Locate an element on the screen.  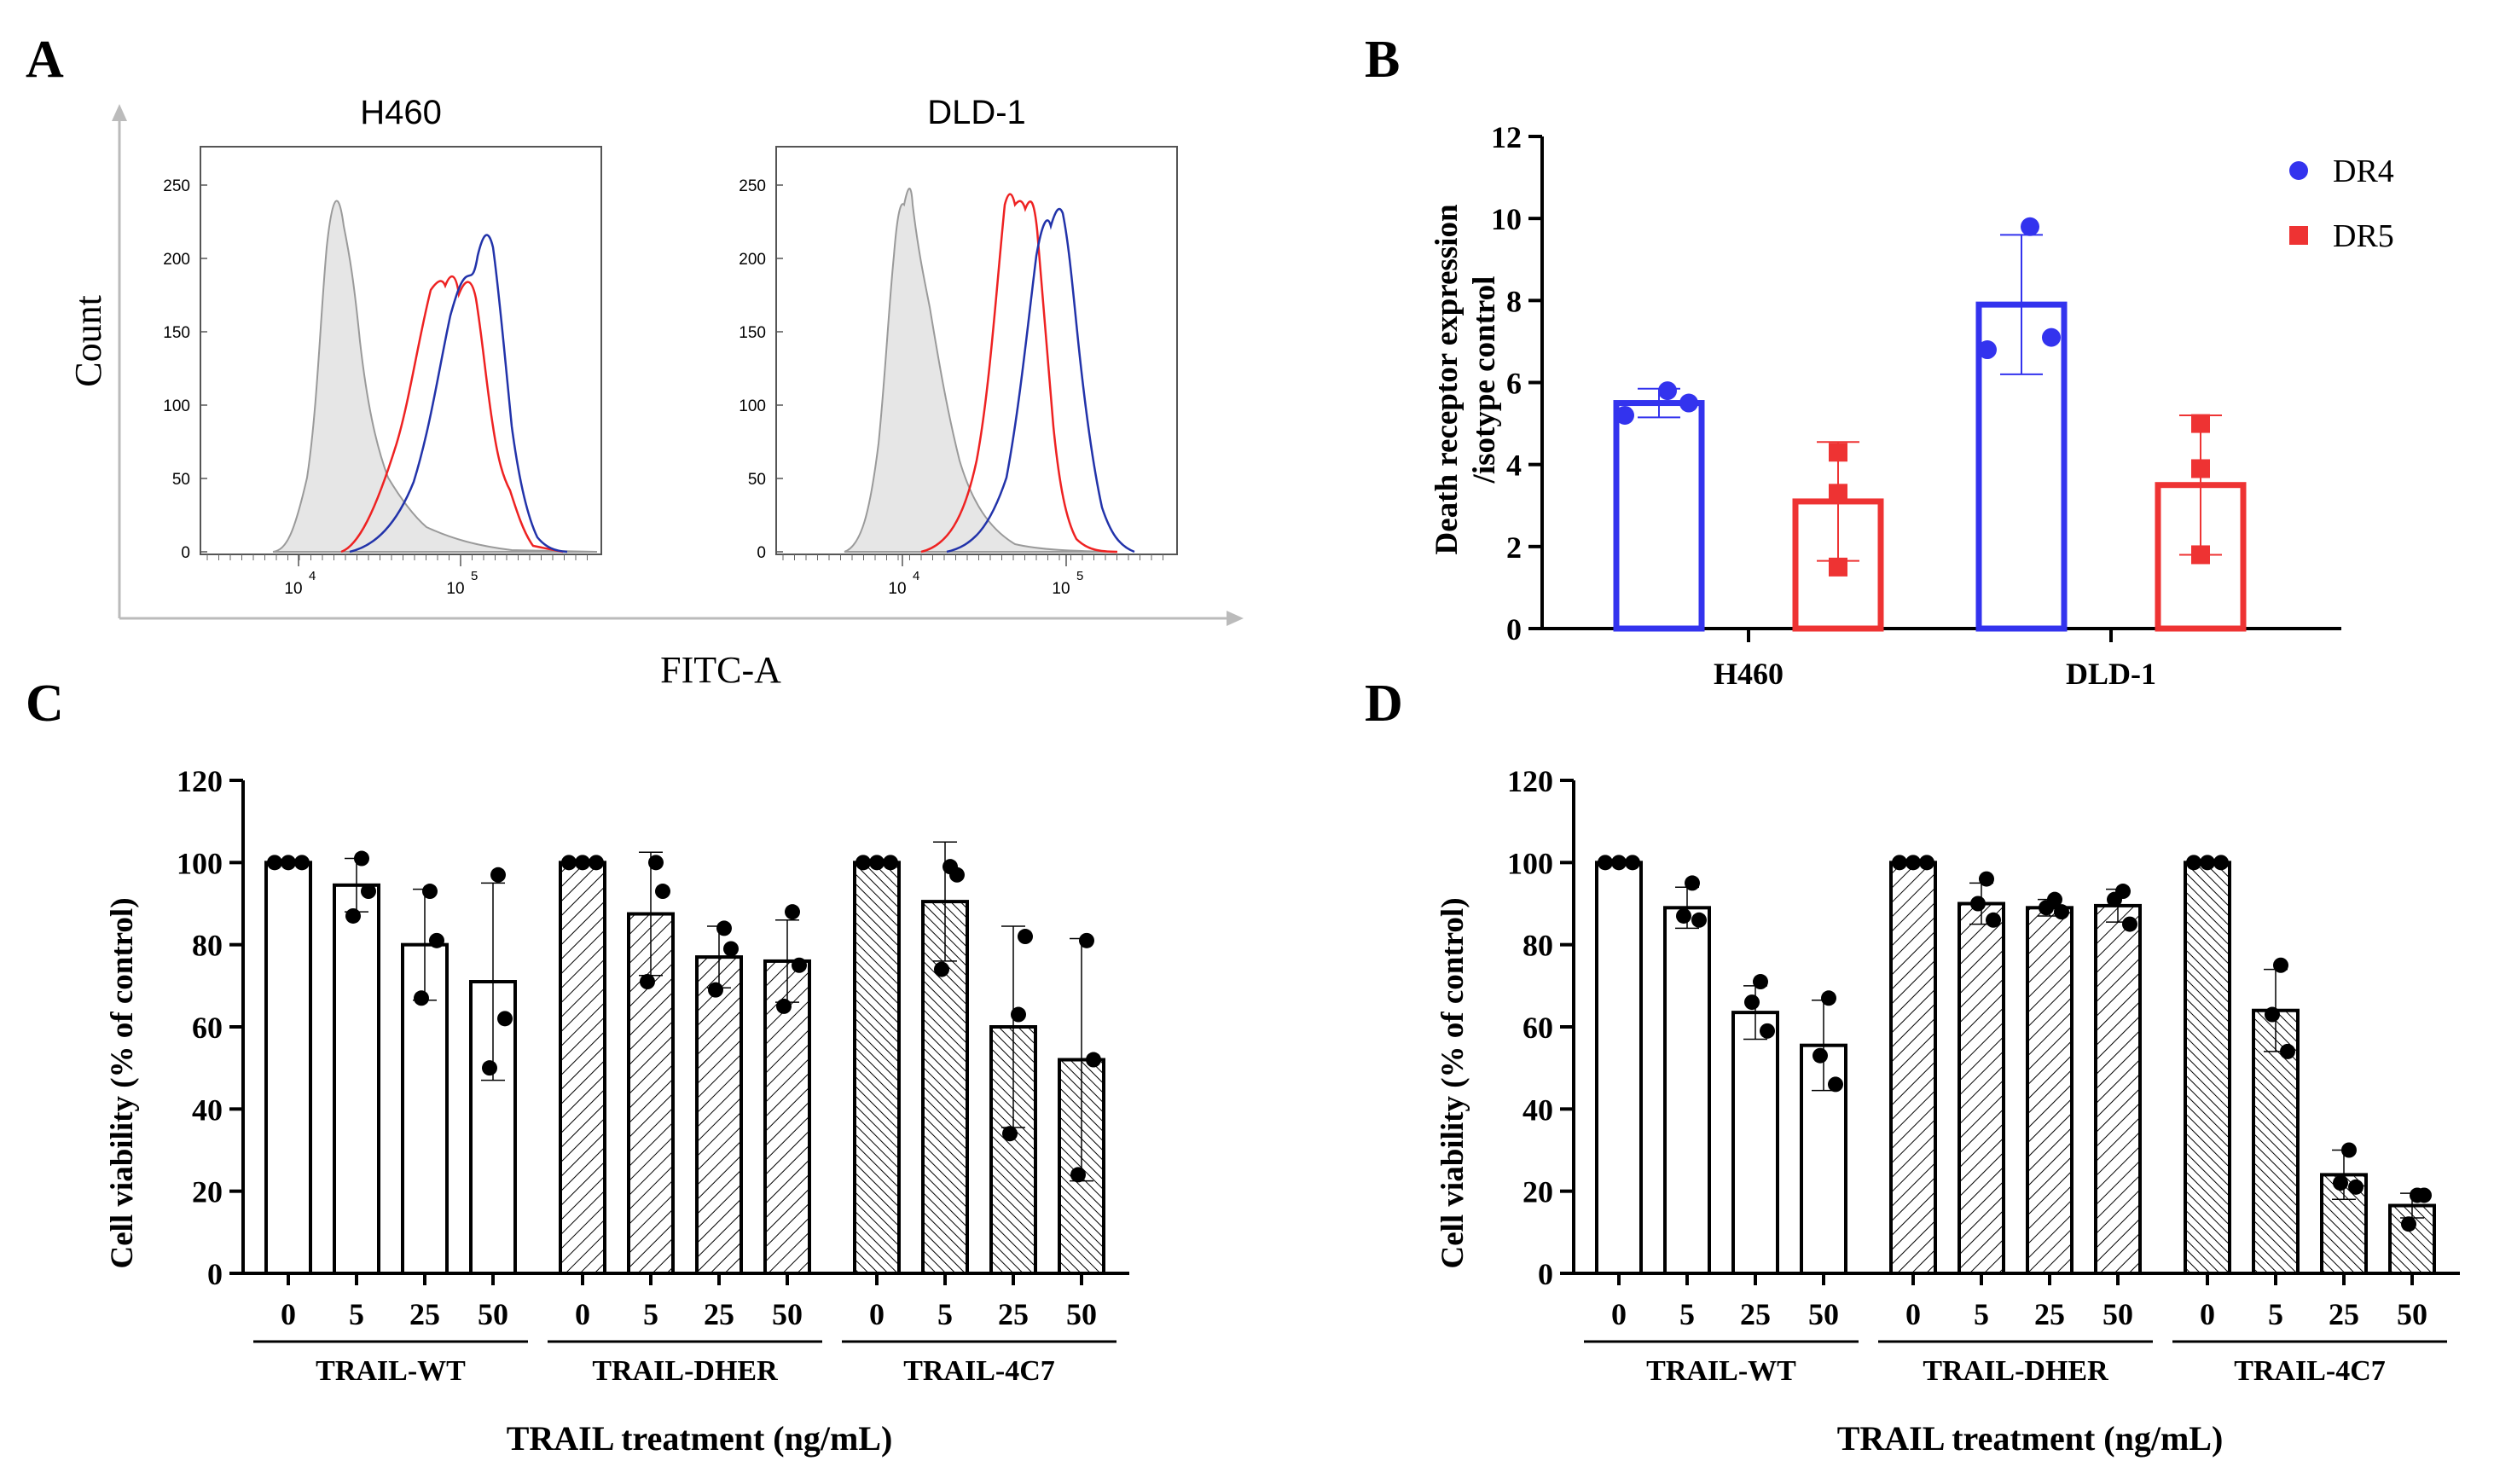
y-tick-label: 4 is located at coordinates (1514, 466).